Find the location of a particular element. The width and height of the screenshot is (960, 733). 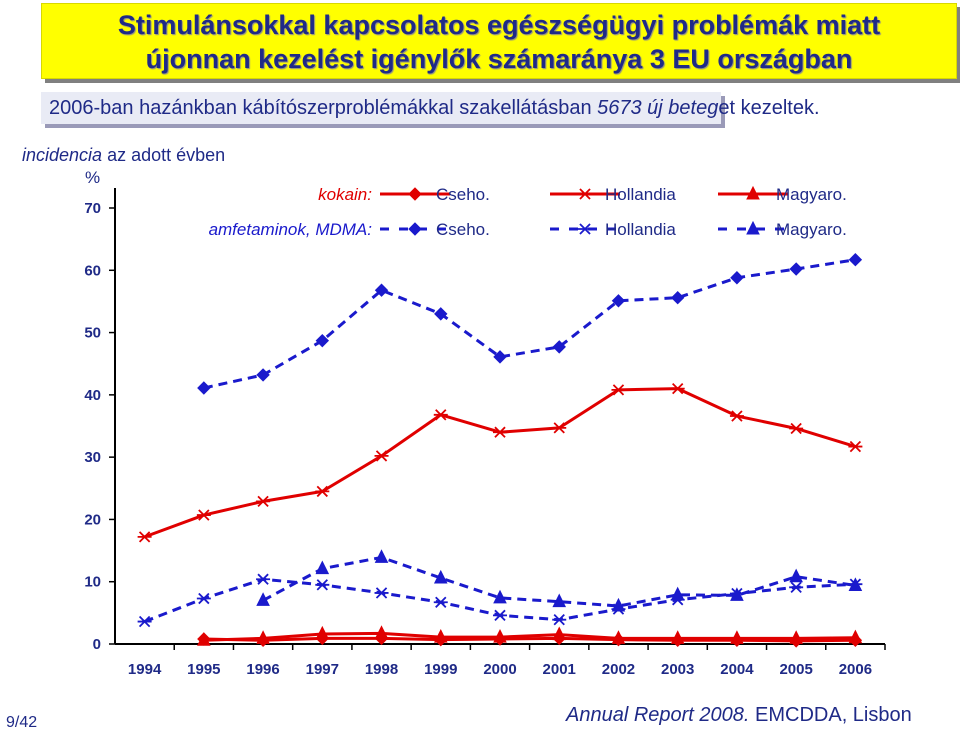

x-tick-label: 2004 is located at coordinates (737, 669).